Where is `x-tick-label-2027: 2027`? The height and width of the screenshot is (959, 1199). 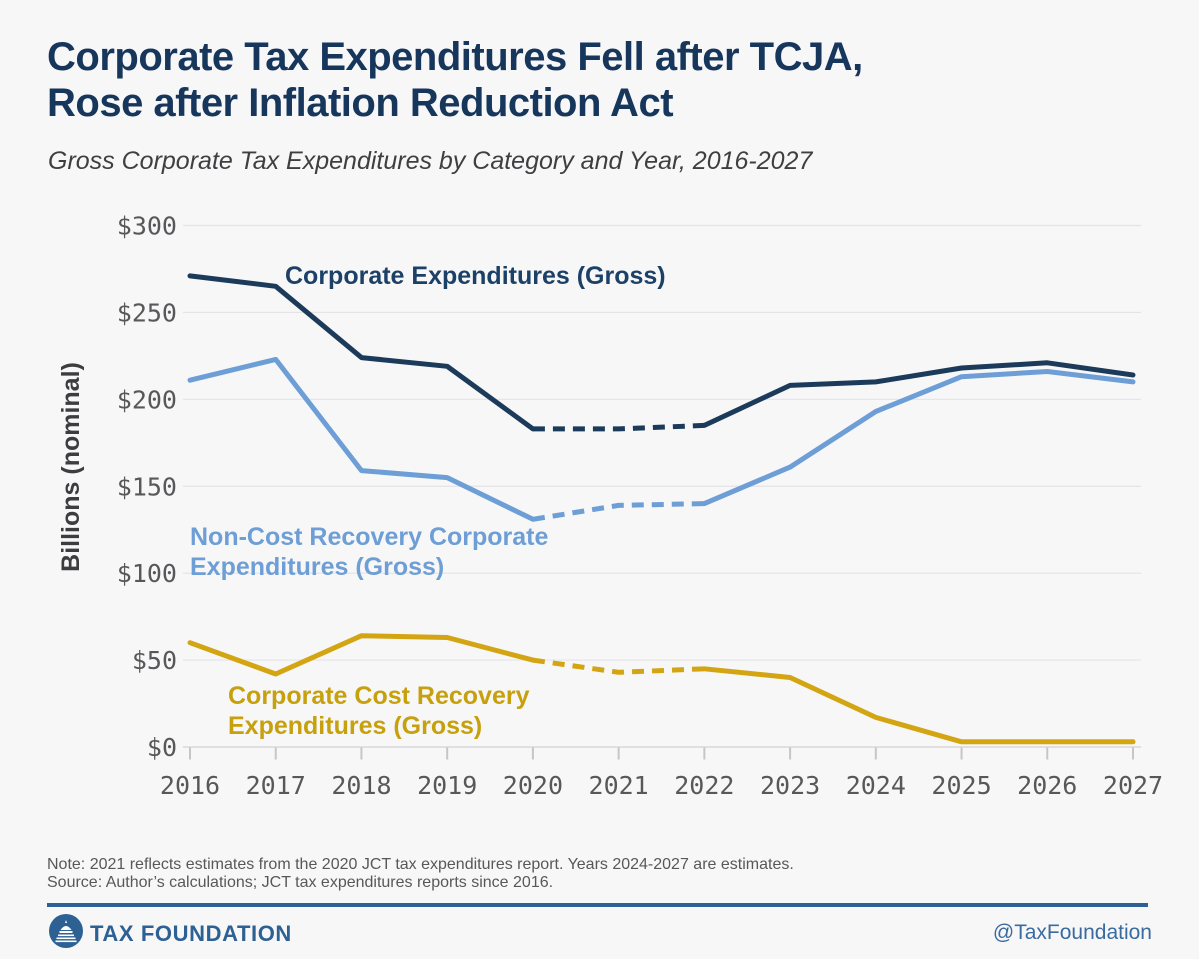 x-tick-label-2027: 2027 is located at coordinates (1133, 785).